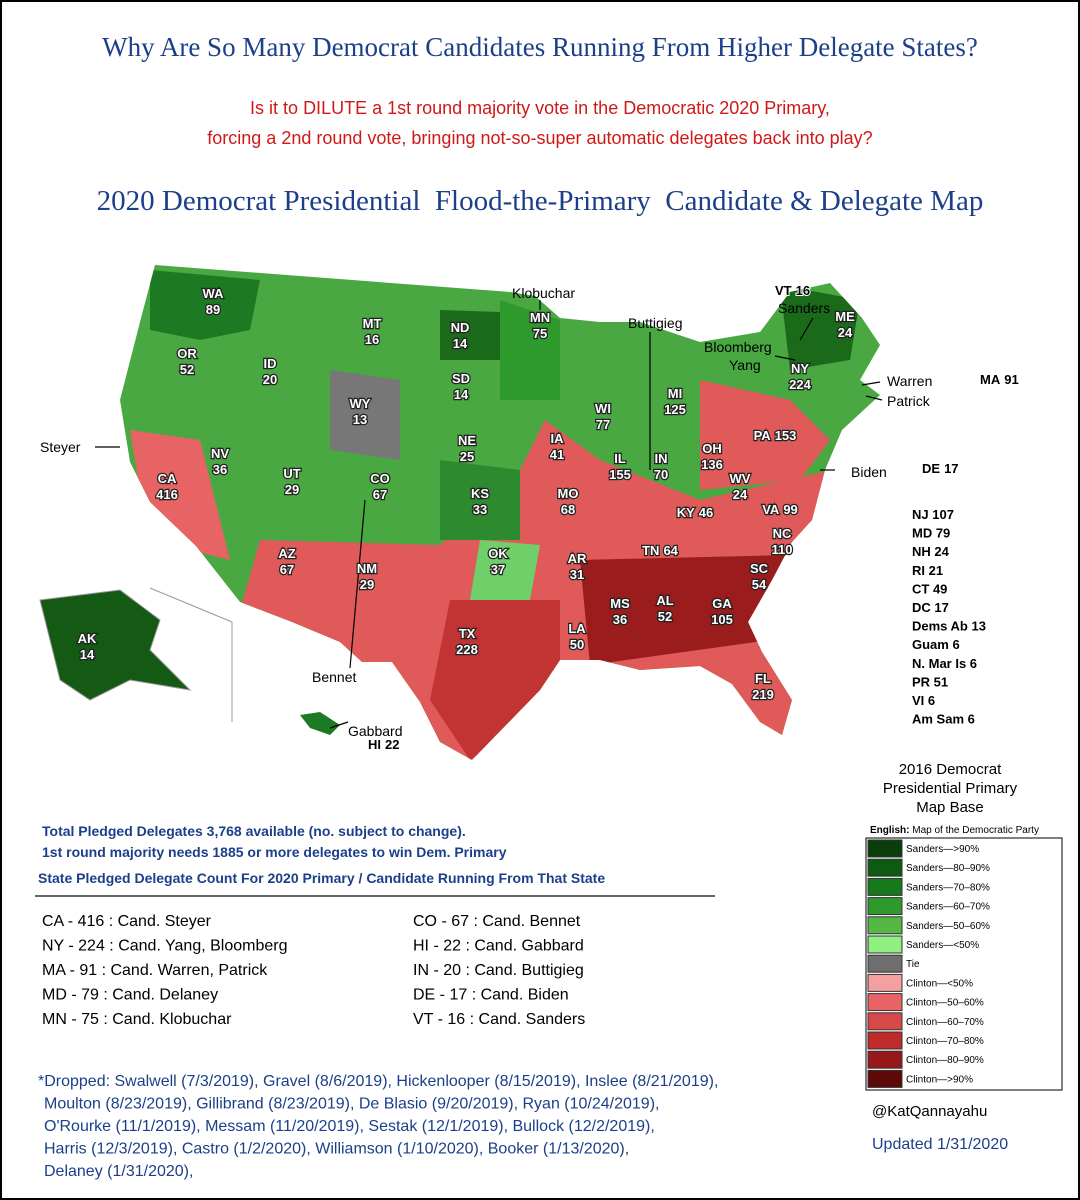 Image resolution: width=1080 pixels, height=1200 pixels. I want to click on candidate-entry: CA - 416 : Cand. Steyer, so click(127, 921).